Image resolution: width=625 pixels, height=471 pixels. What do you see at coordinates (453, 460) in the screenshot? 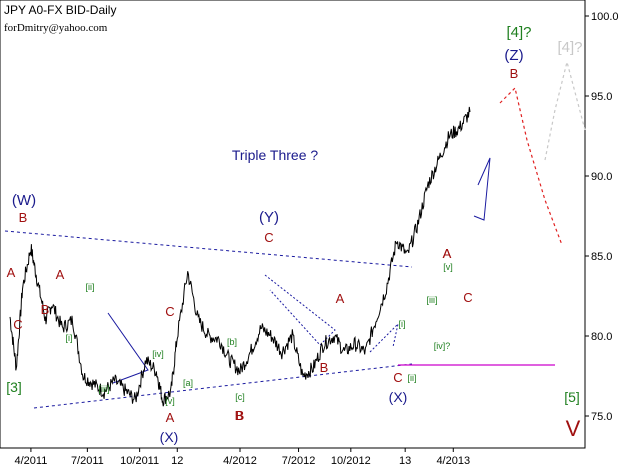
I see `x-tick-label: 4/2013` at bounding box center [453, 460].